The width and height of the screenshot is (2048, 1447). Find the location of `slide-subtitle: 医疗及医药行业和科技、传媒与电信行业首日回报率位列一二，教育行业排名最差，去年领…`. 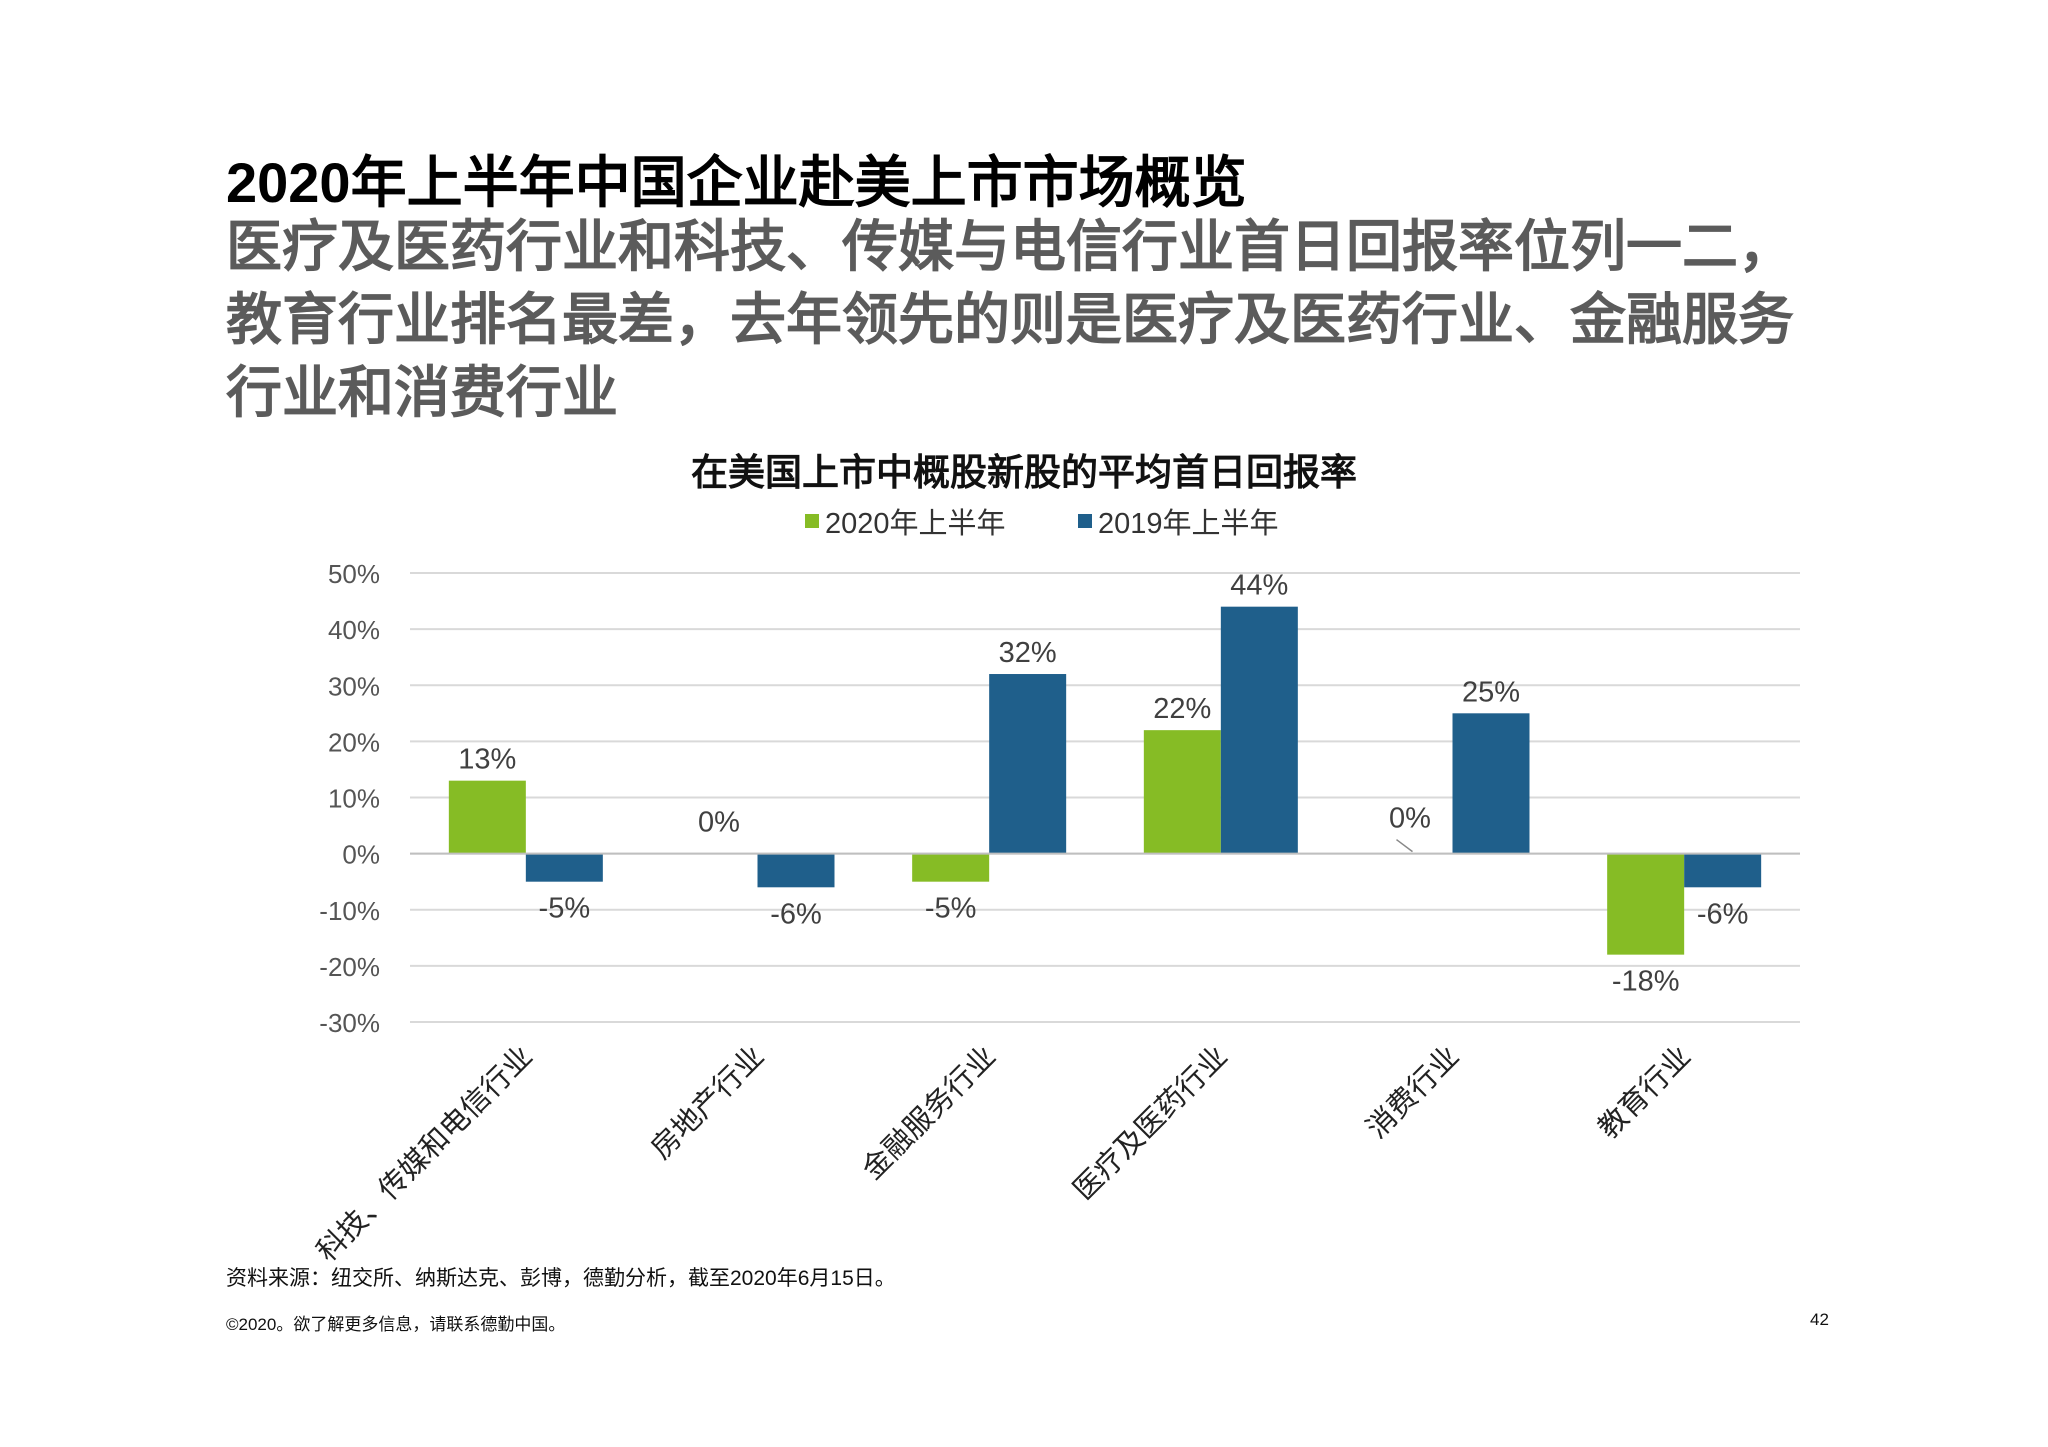

slide-subtitle: 医疗及医药行业和科技、传媒与电信行业首日回报率位列一二，教育行业排名最差，去年领… is located at coordinates (1010, 319).